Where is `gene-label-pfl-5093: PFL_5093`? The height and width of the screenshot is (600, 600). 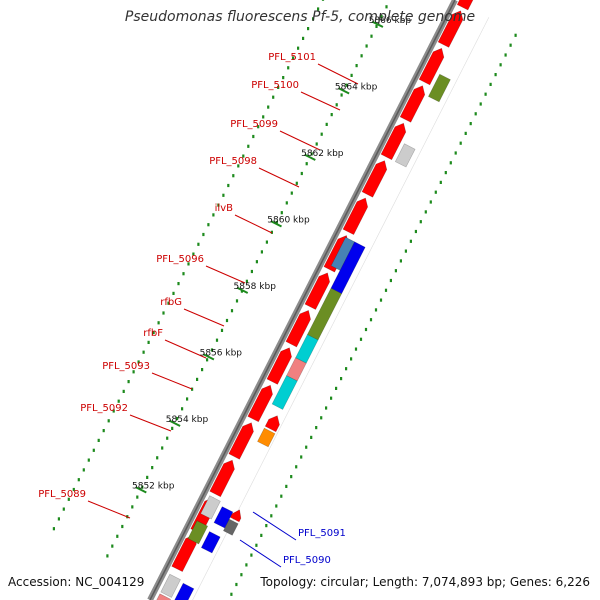
gene-label-pfl-5093: PFL_5093 is located at coordinates (126, 366).